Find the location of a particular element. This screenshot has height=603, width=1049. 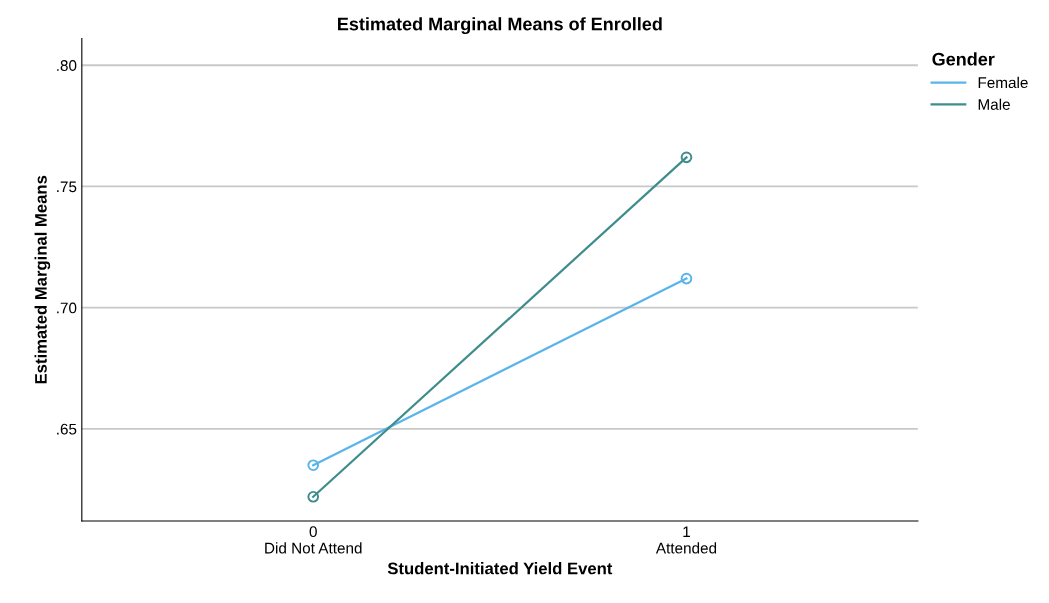

x-tick-label: 1 Attended is located at coordinates (686, 540).